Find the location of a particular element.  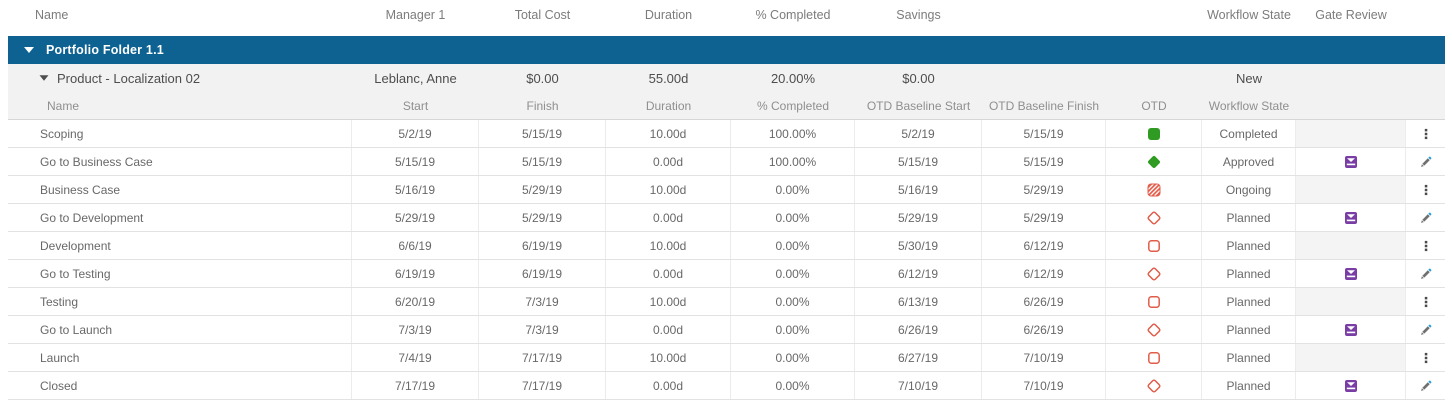

column-header-manager: Manager 1 is located at coordinates (415, 15).